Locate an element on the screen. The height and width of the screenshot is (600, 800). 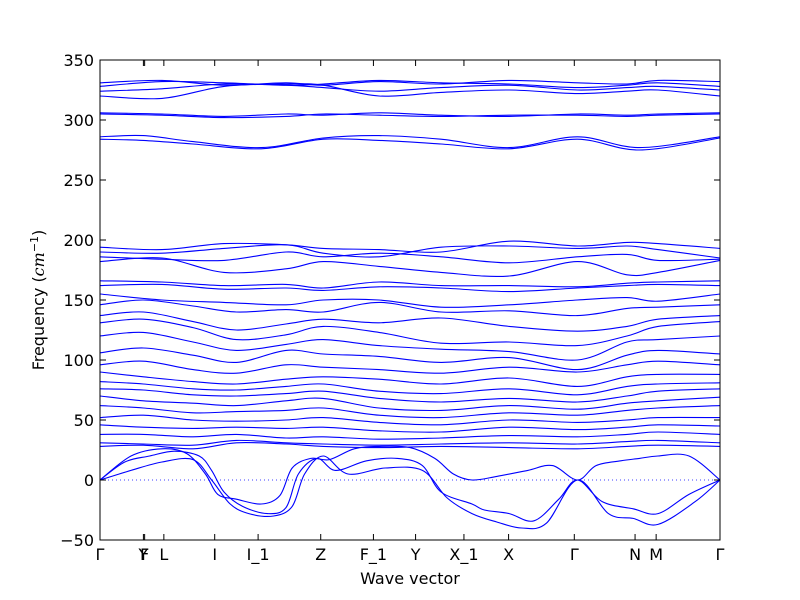
y-axis-title: Frequency (cm−1) is located at coordinates (38, 300).